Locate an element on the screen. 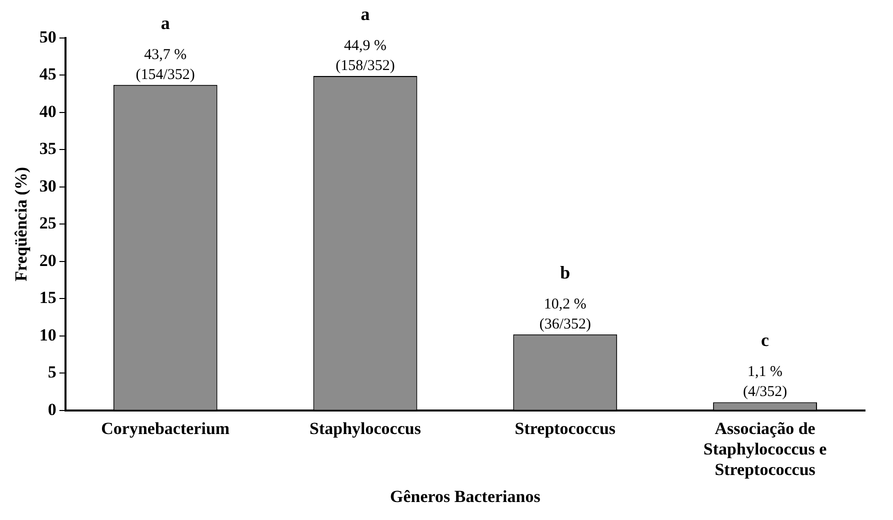 The width and height of the screenshot is (893, 520). y-tick-label: 20 is located at coordinates (47, 260).